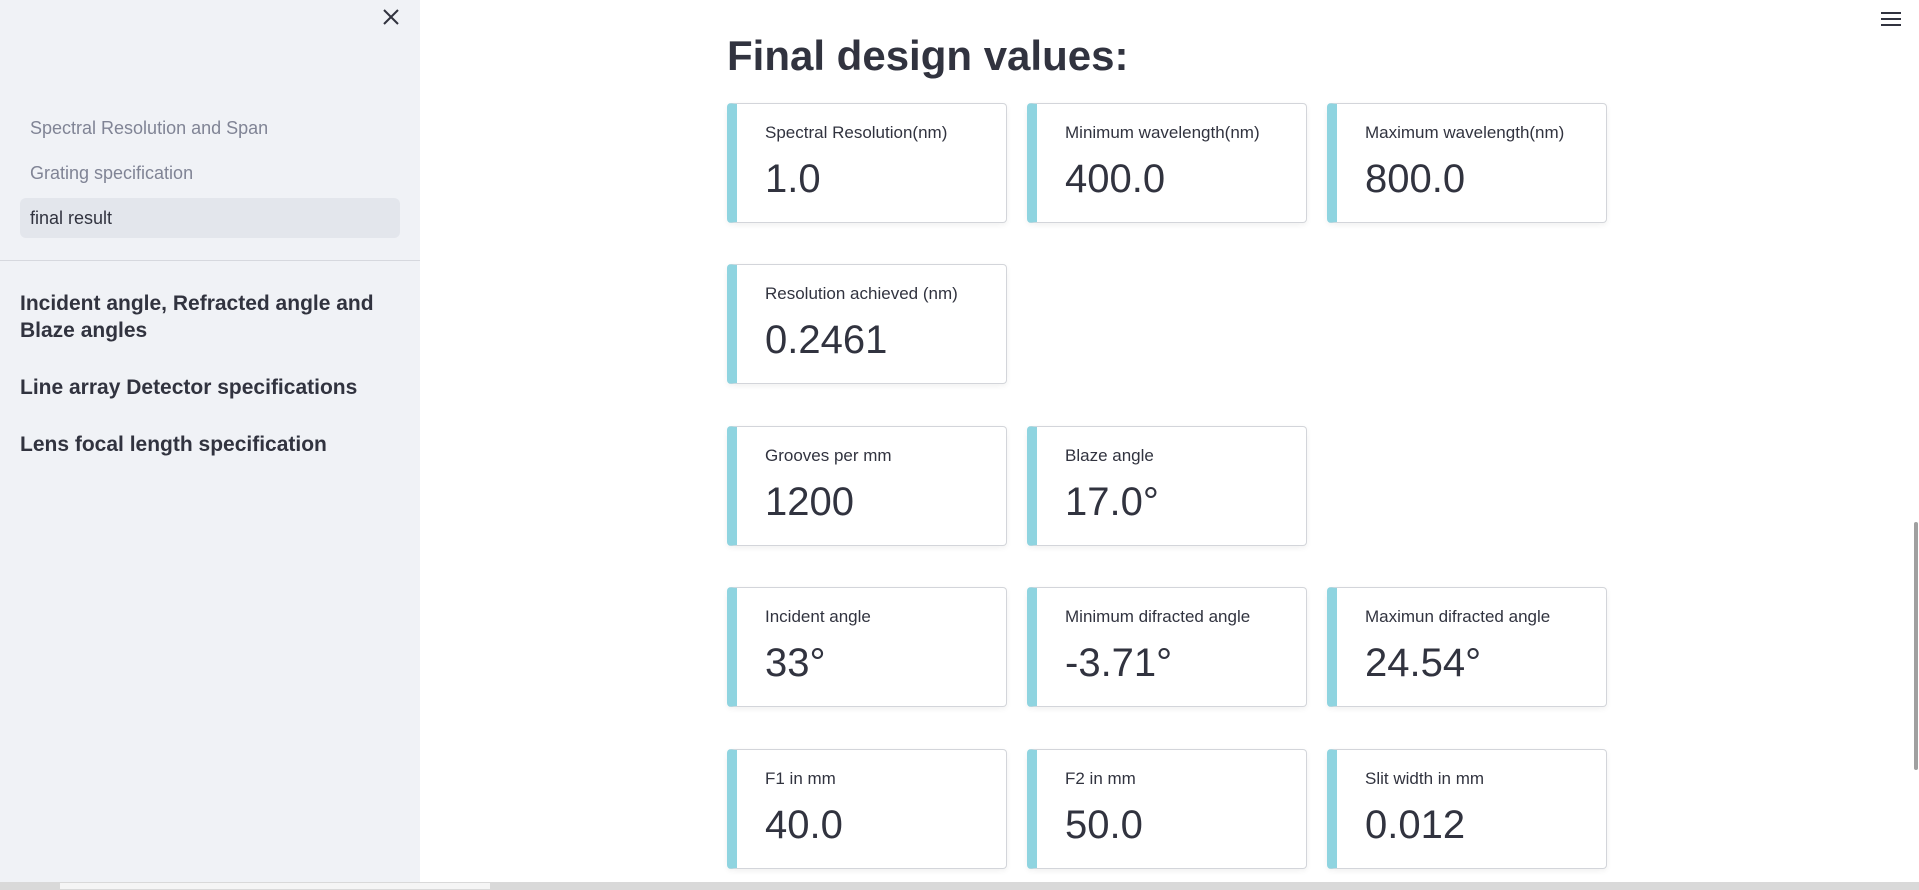  What do you see at coordinates (856, 132) in the screenshot?
I see `metric-label: Spectral Resolution(nm)` at bounding box center [856, 132].